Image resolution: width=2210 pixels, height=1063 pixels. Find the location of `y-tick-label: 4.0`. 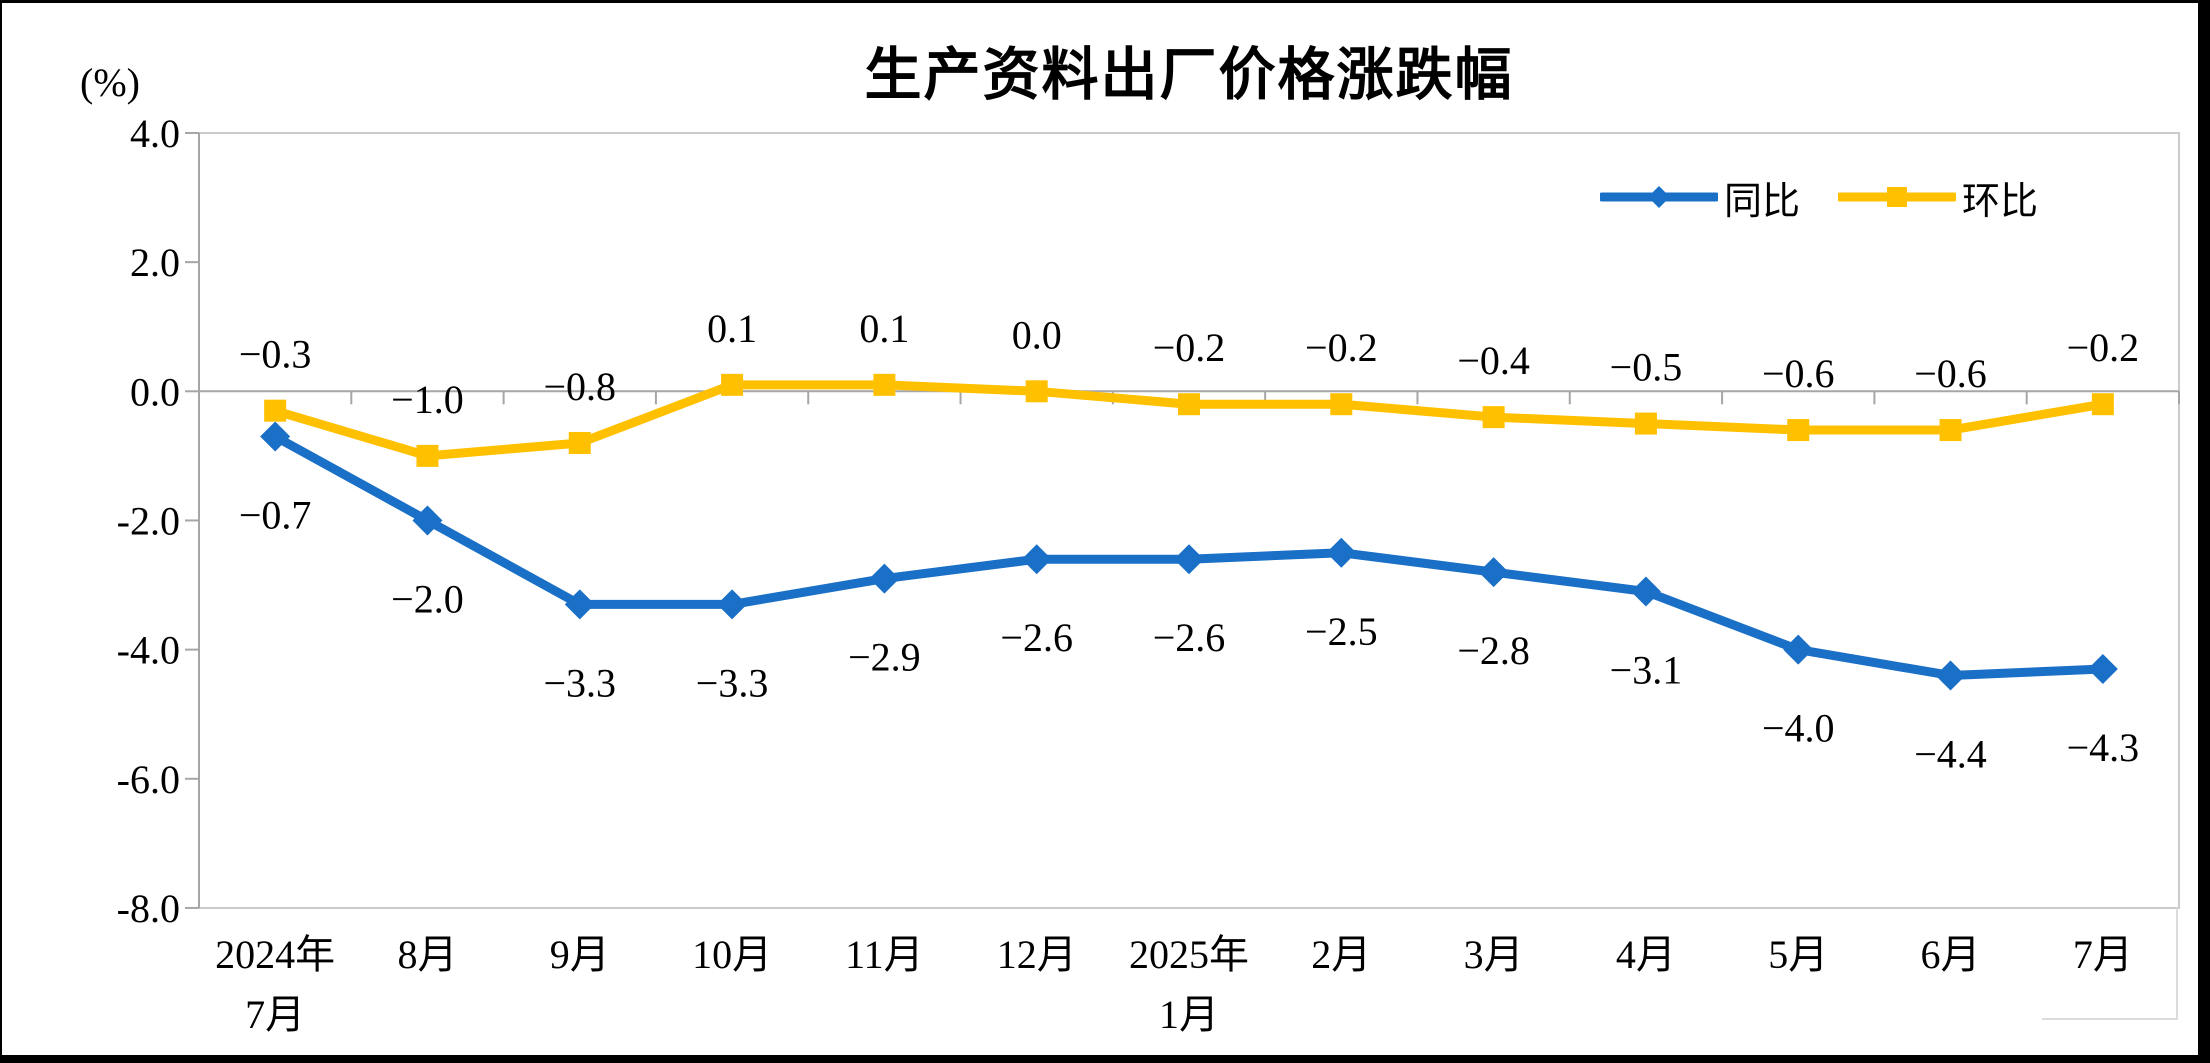

y-tick-label: 4.0 is located at coordinates (155, 133).